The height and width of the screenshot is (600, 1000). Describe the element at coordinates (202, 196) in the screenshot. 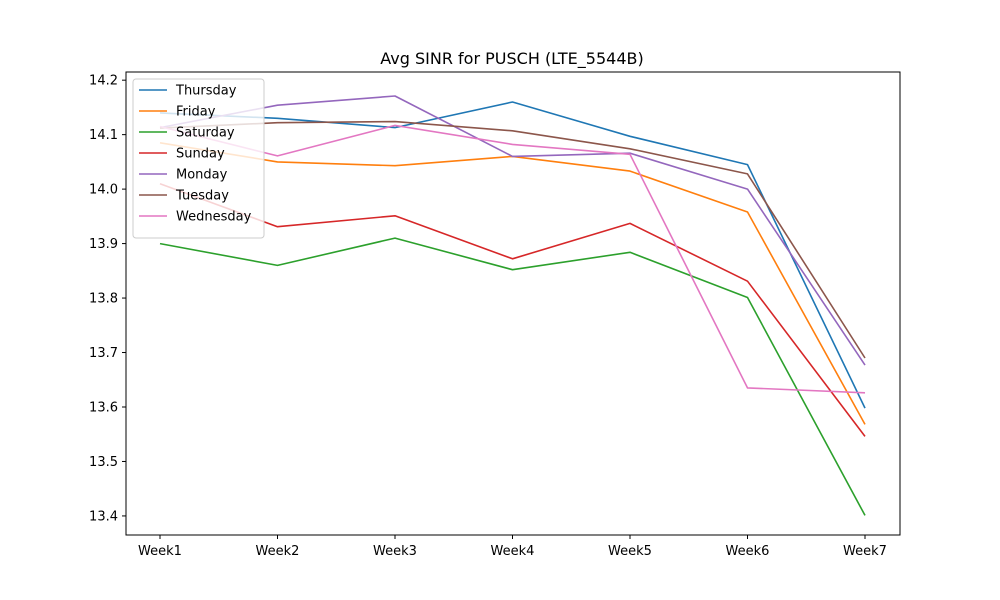

I see `legend-label: Tuesday` at that location.